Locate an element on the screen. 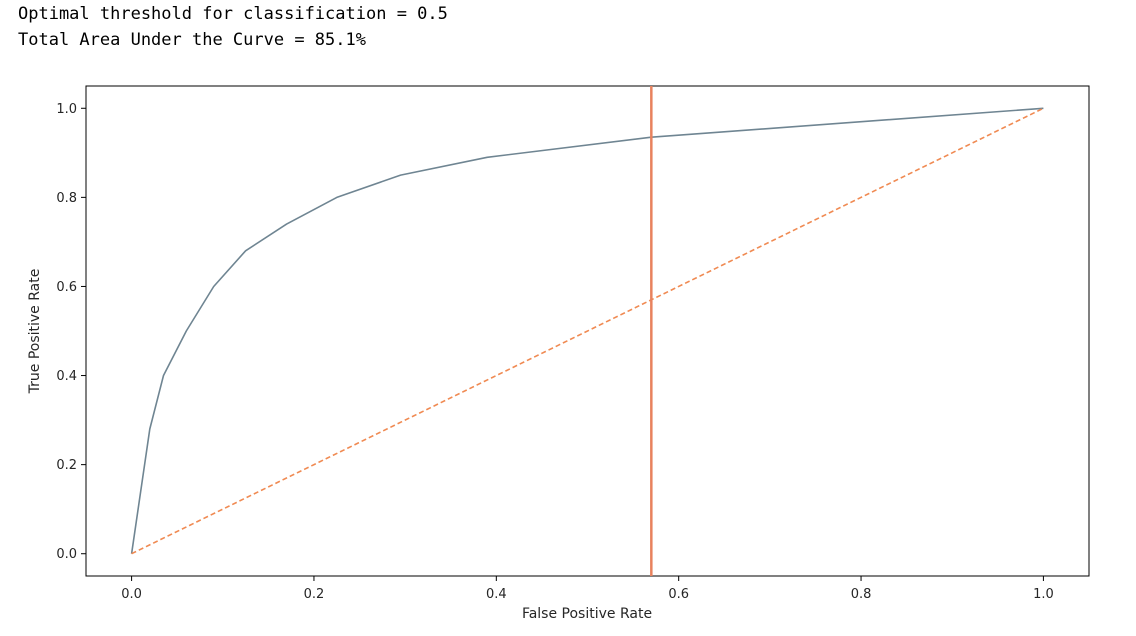 The height and width of the screenshot is (636, 1136). y-tick-label: 0.2 is located at coordinates (66, 465).